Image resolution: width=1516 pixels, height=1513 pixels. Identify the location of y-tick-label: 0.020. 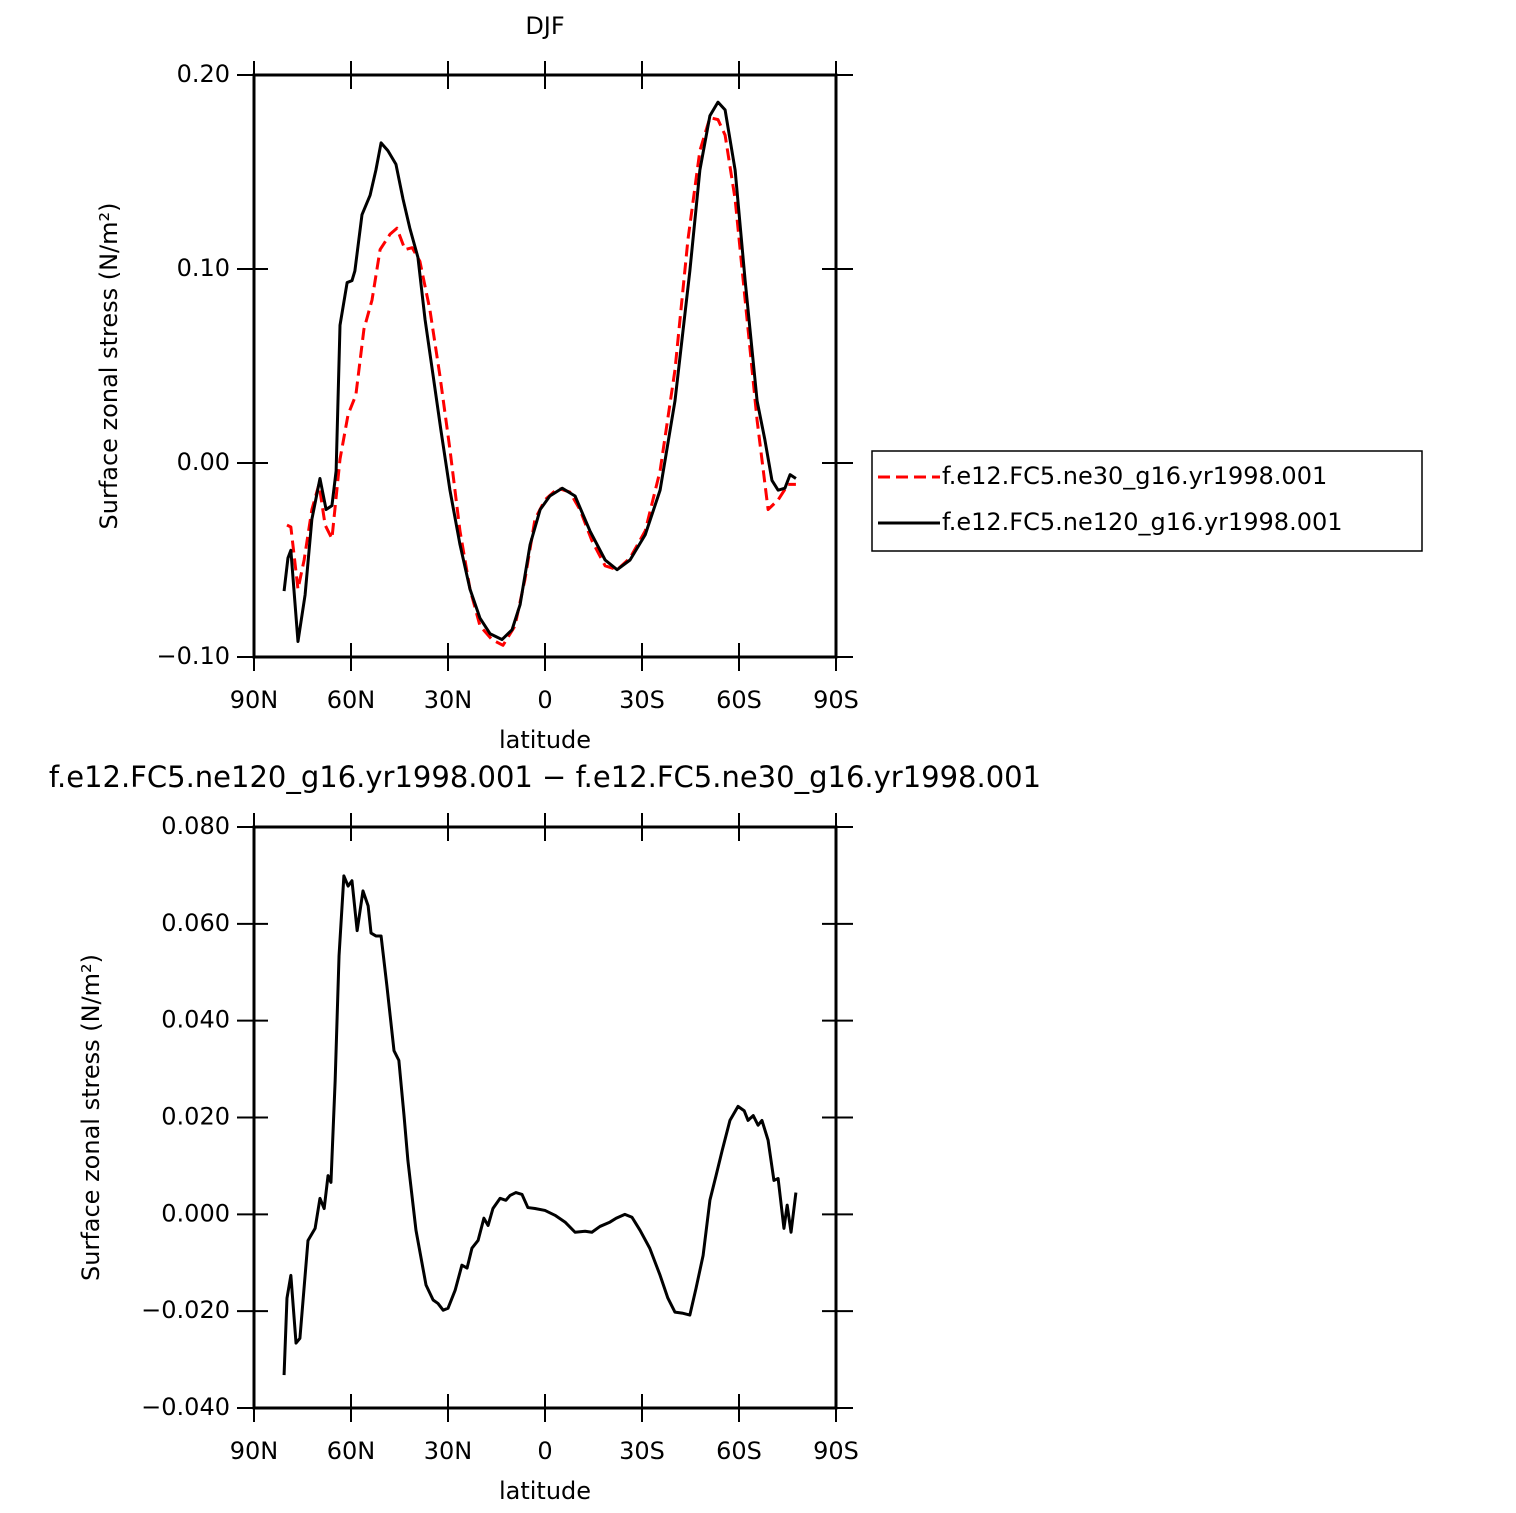
(195, 1117).